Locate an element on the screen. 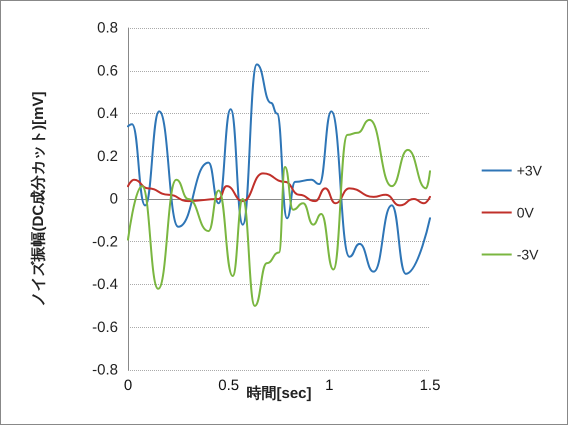 The height and width of the screenshot is (425, 568). y-tick-label: -0.8 is located at coordinates (105, 370).